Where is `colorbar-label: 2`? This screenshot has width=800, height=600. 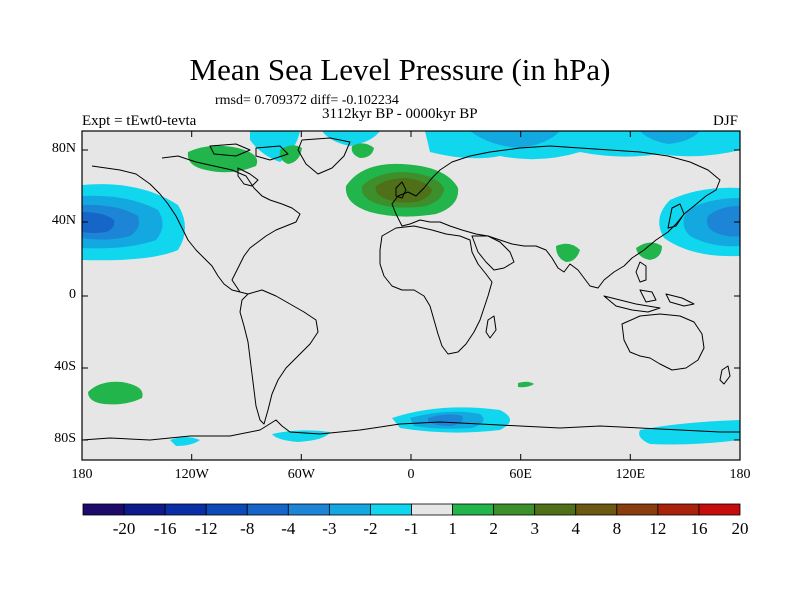
colorbar-label: 2 is located at coordinates (493, 528).